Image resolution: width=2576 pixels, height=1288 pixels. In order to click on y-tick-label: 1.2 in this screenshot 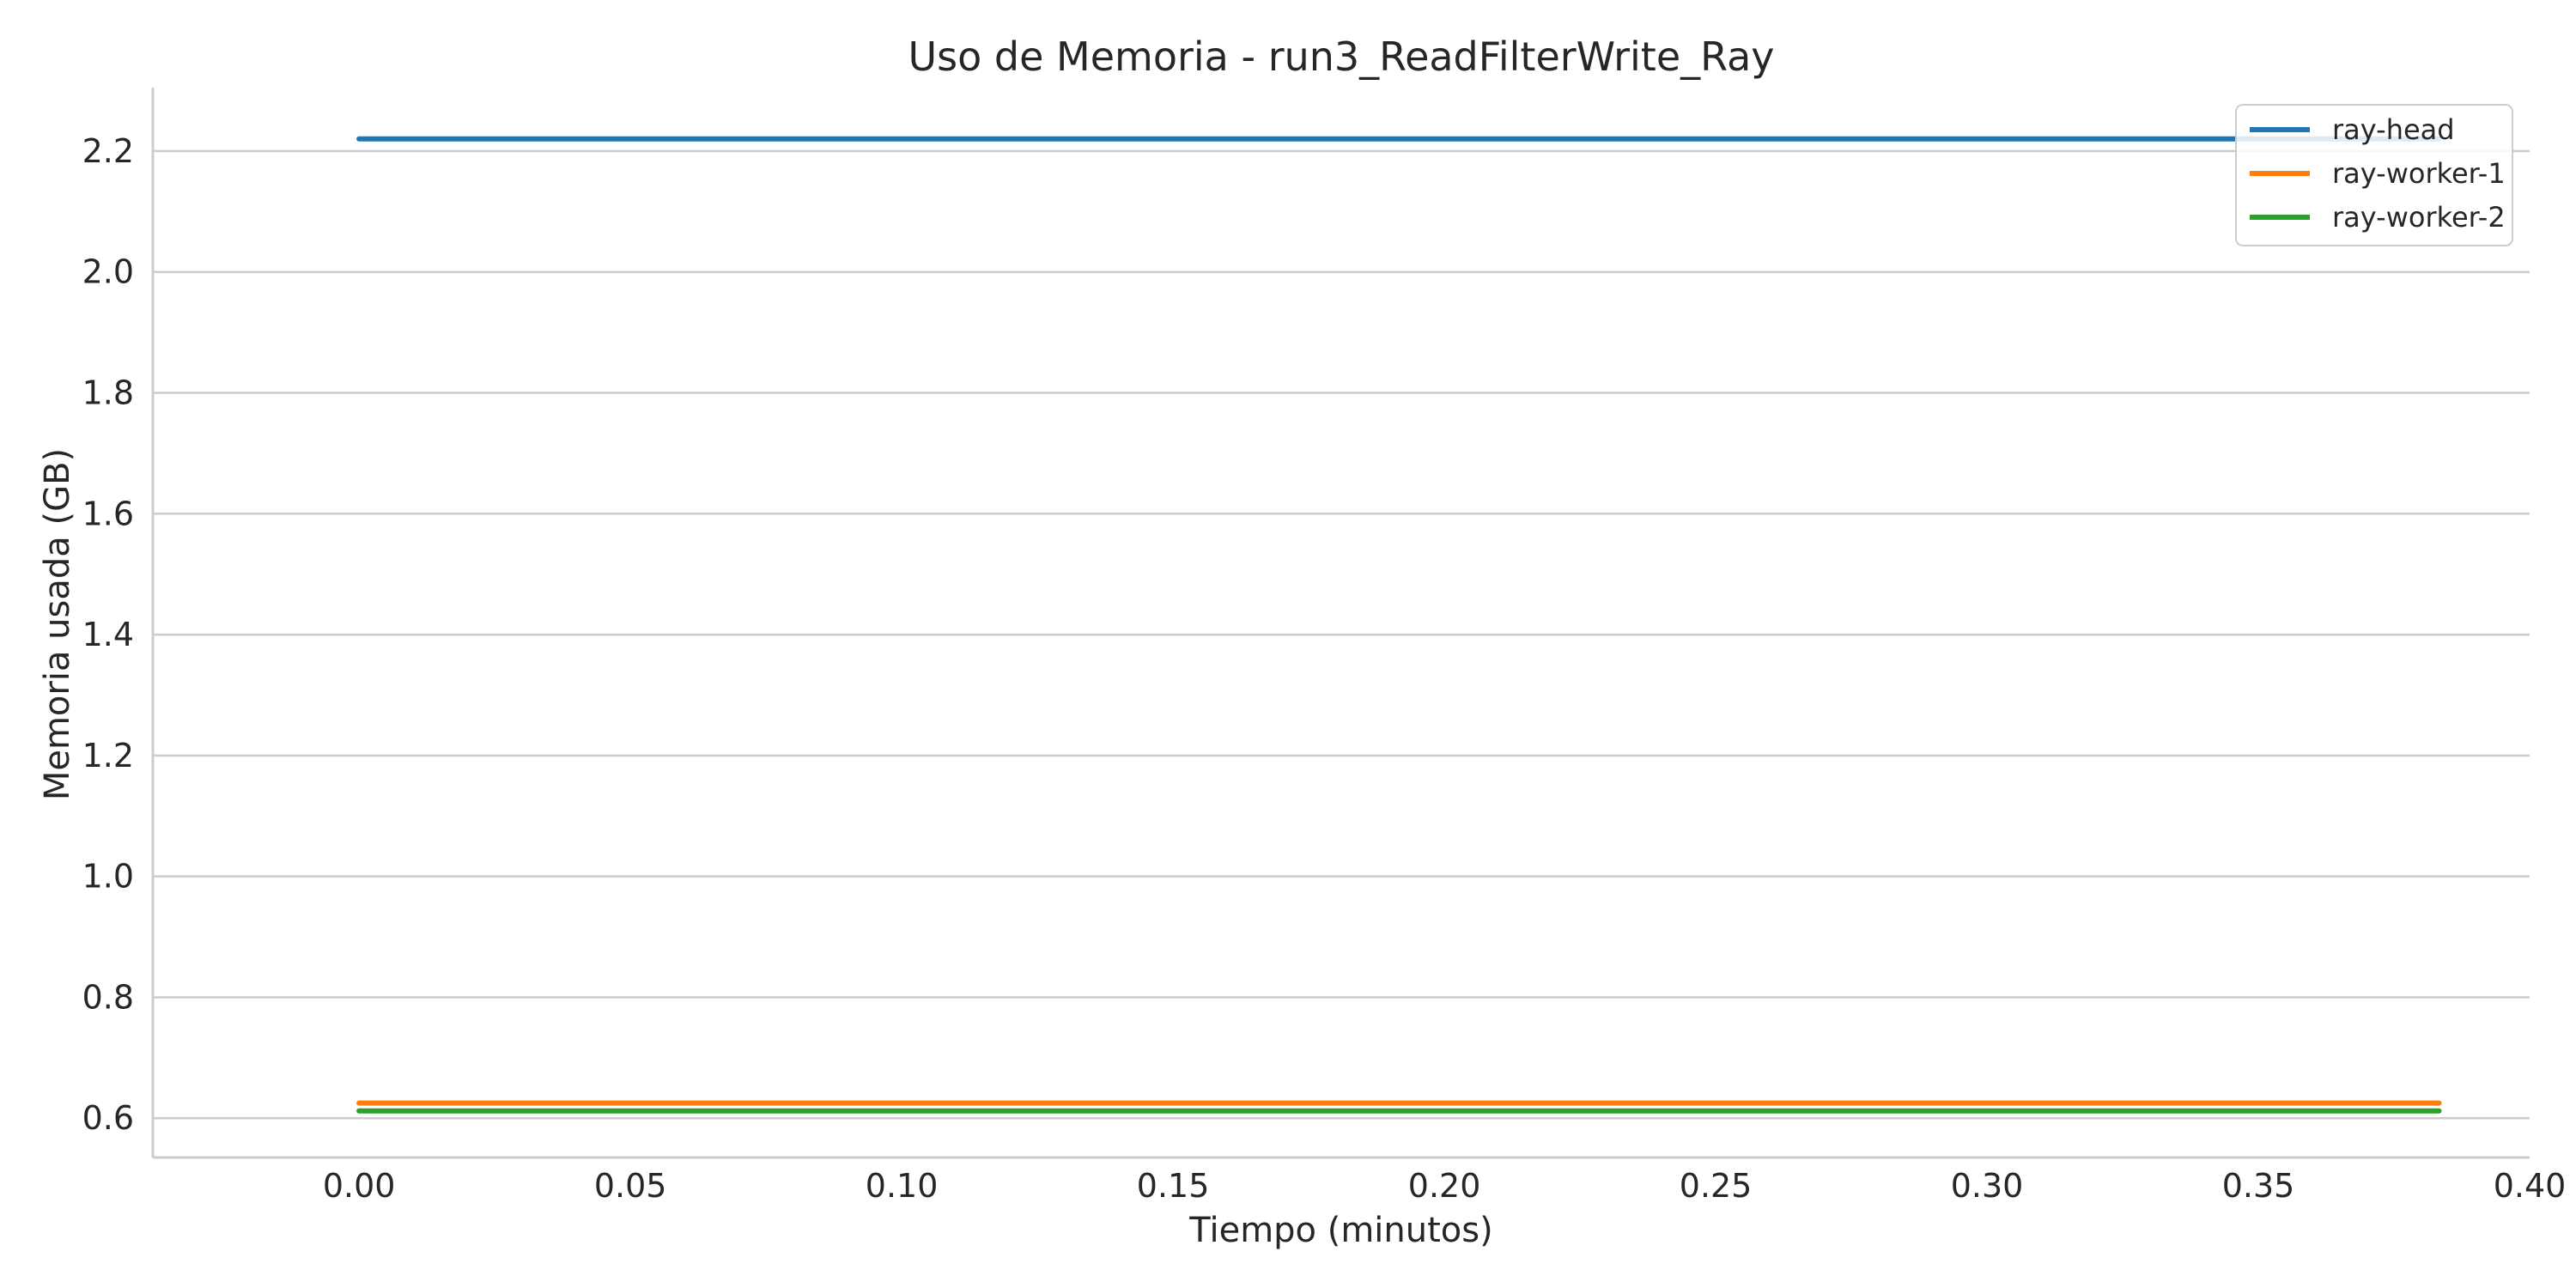, I will do `click(108, 756)`.